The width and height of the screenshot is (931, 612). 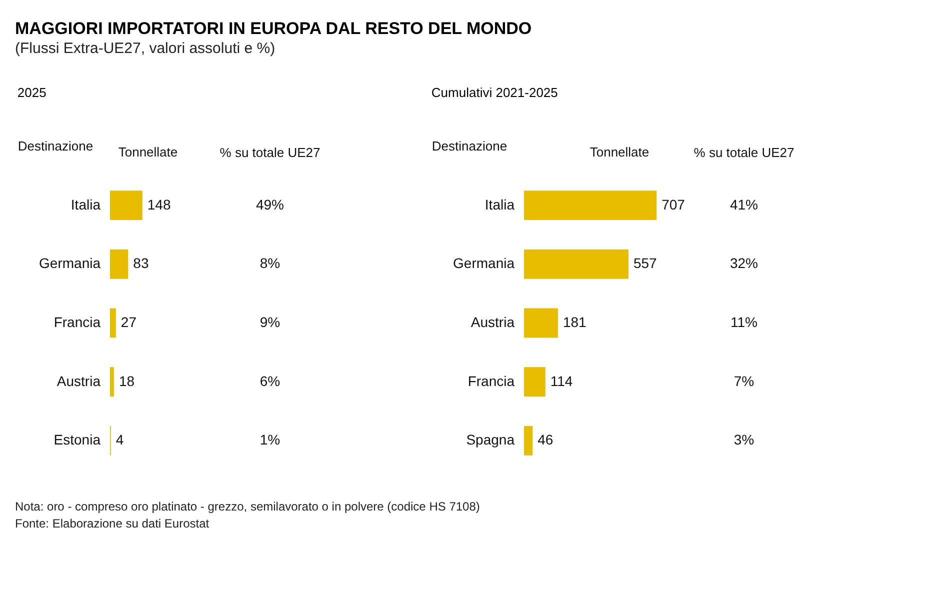 What do you see at coordinates (494, 92) in the screenshot?
I see `chart-title: Cumulativi 2021-2025` at bounding box center [494, 92].